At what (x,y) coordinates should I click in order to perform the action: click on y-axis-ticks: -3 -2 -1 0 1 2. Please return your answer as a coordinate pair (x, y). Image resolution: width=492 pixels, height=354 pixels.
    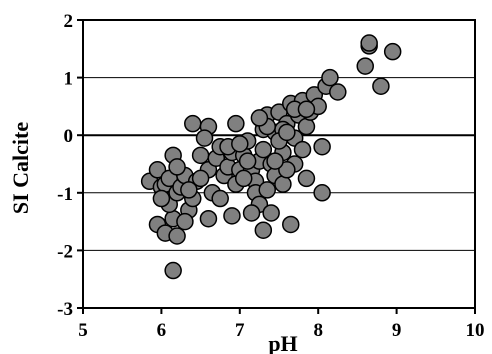
    Looking at the image, I should click on (70, 165).